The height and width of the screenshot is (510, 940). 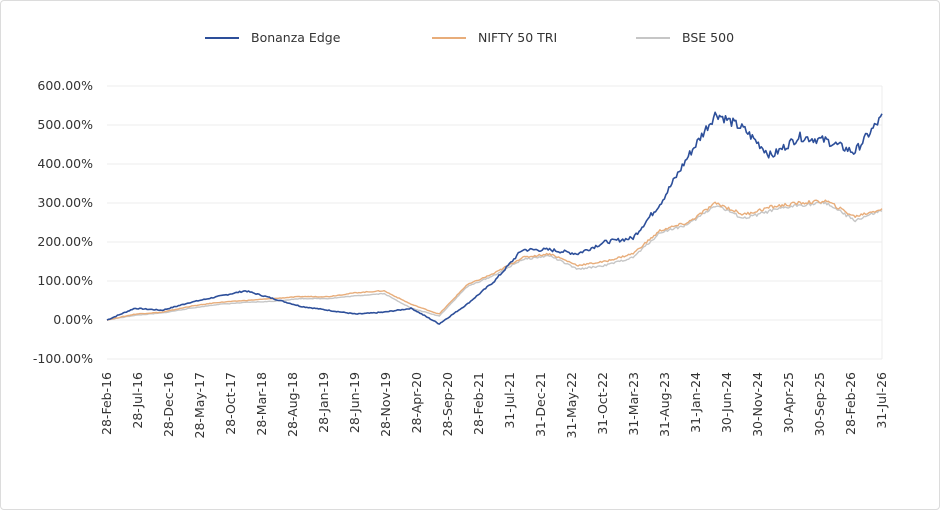 I want to click on legend-label: Bonanza Edge, so click(x=296, y=37).